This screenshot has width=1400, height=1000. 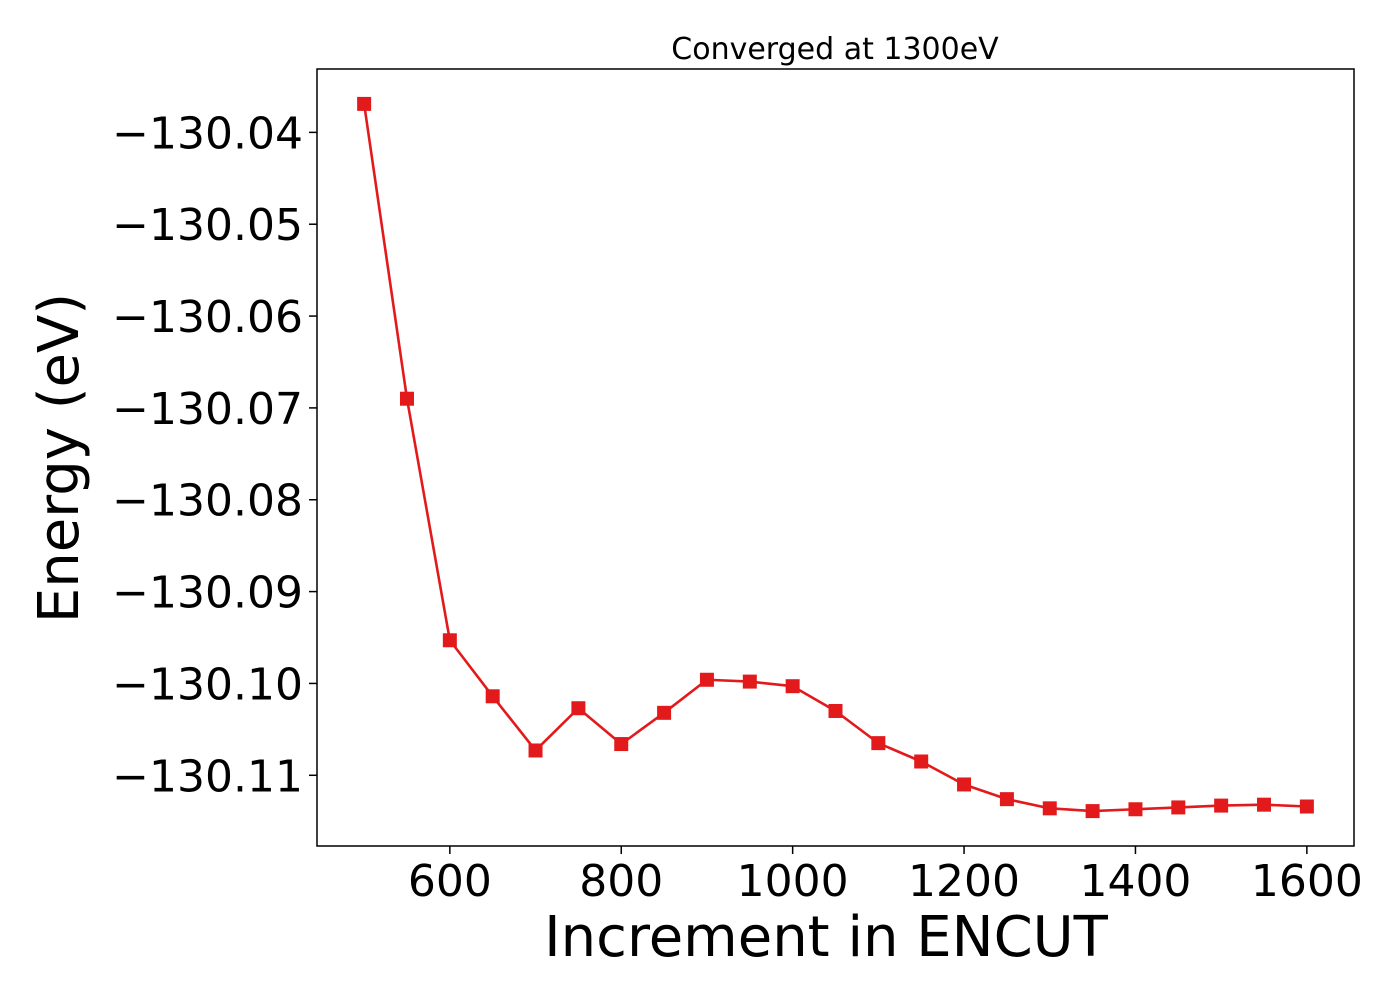 I want to click on y-axis-label: Energy (eV), so click(x=59, y=458).